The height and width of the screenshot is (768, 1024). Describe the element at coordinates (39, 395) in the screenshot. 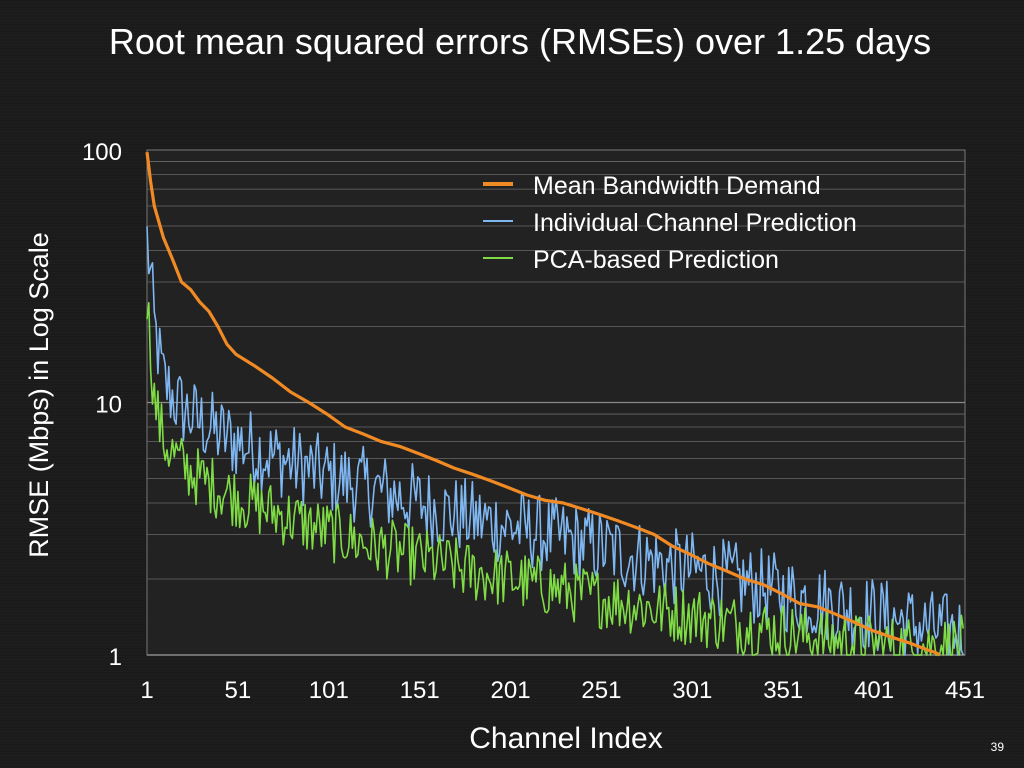

I see `y-axis-label: RMSE (Mbps) in Log Scale` at that location.